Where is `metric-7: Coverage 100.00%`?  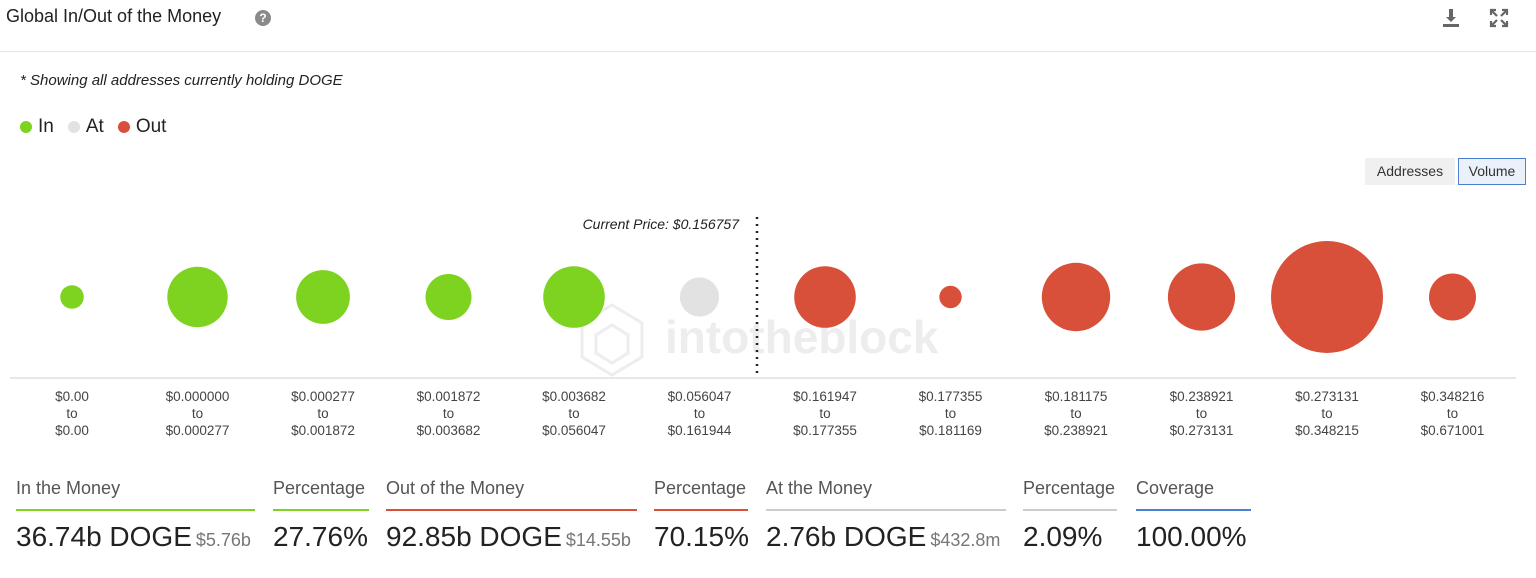 metric-7: Coverage 100.00% is located at coordinates (1193, 515).